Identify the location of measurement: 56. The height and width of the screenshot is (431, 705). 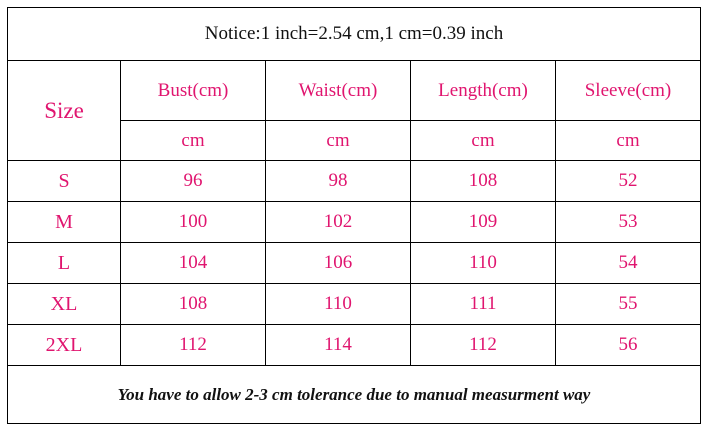
(628, 345).